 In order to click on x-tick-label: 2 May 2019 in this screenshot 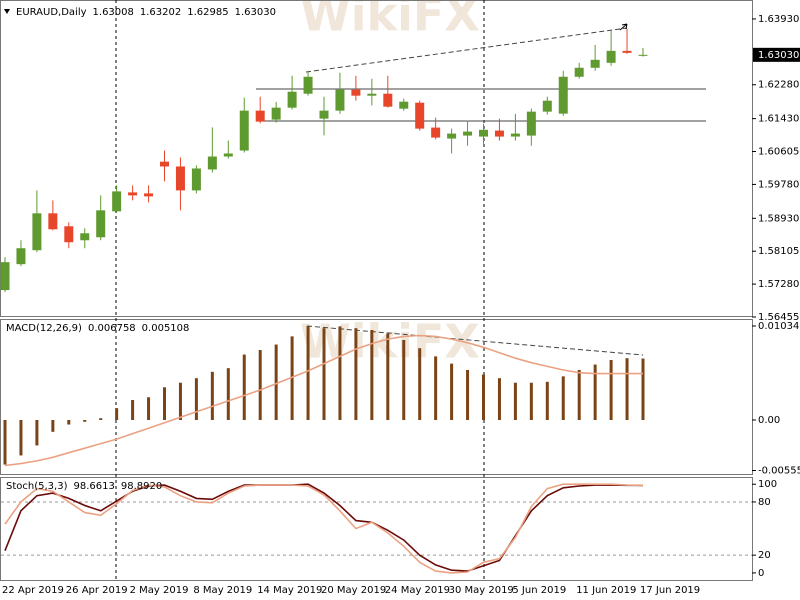, I will do `click(159, 590)`.